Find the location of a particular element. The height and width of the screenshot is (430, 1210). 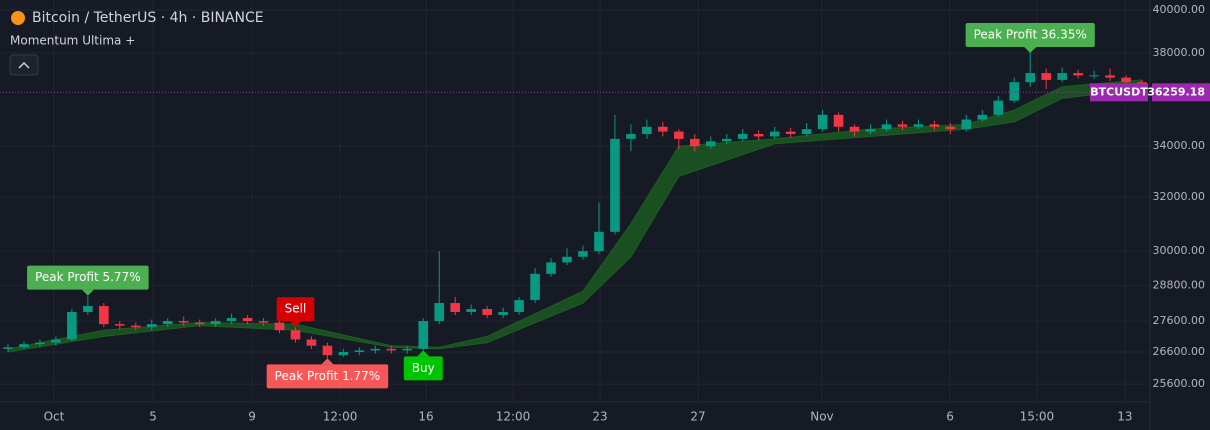

annotation-label: Peak Profit 5.77% is located at coordinates (88, 277).